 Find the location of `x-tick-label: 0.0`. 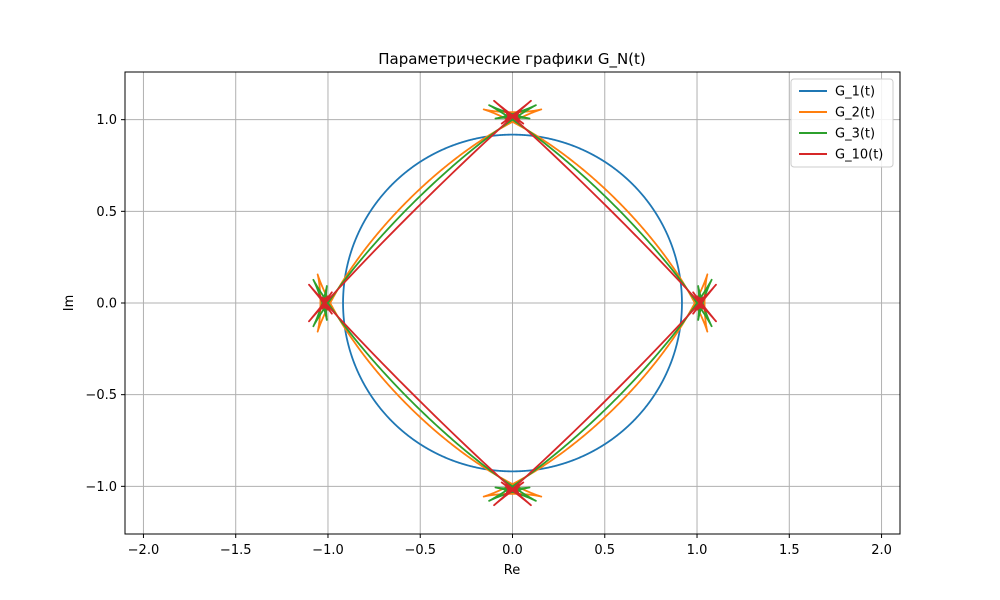

x-tick-label: 0.0 is located at coordinates (512, 550).